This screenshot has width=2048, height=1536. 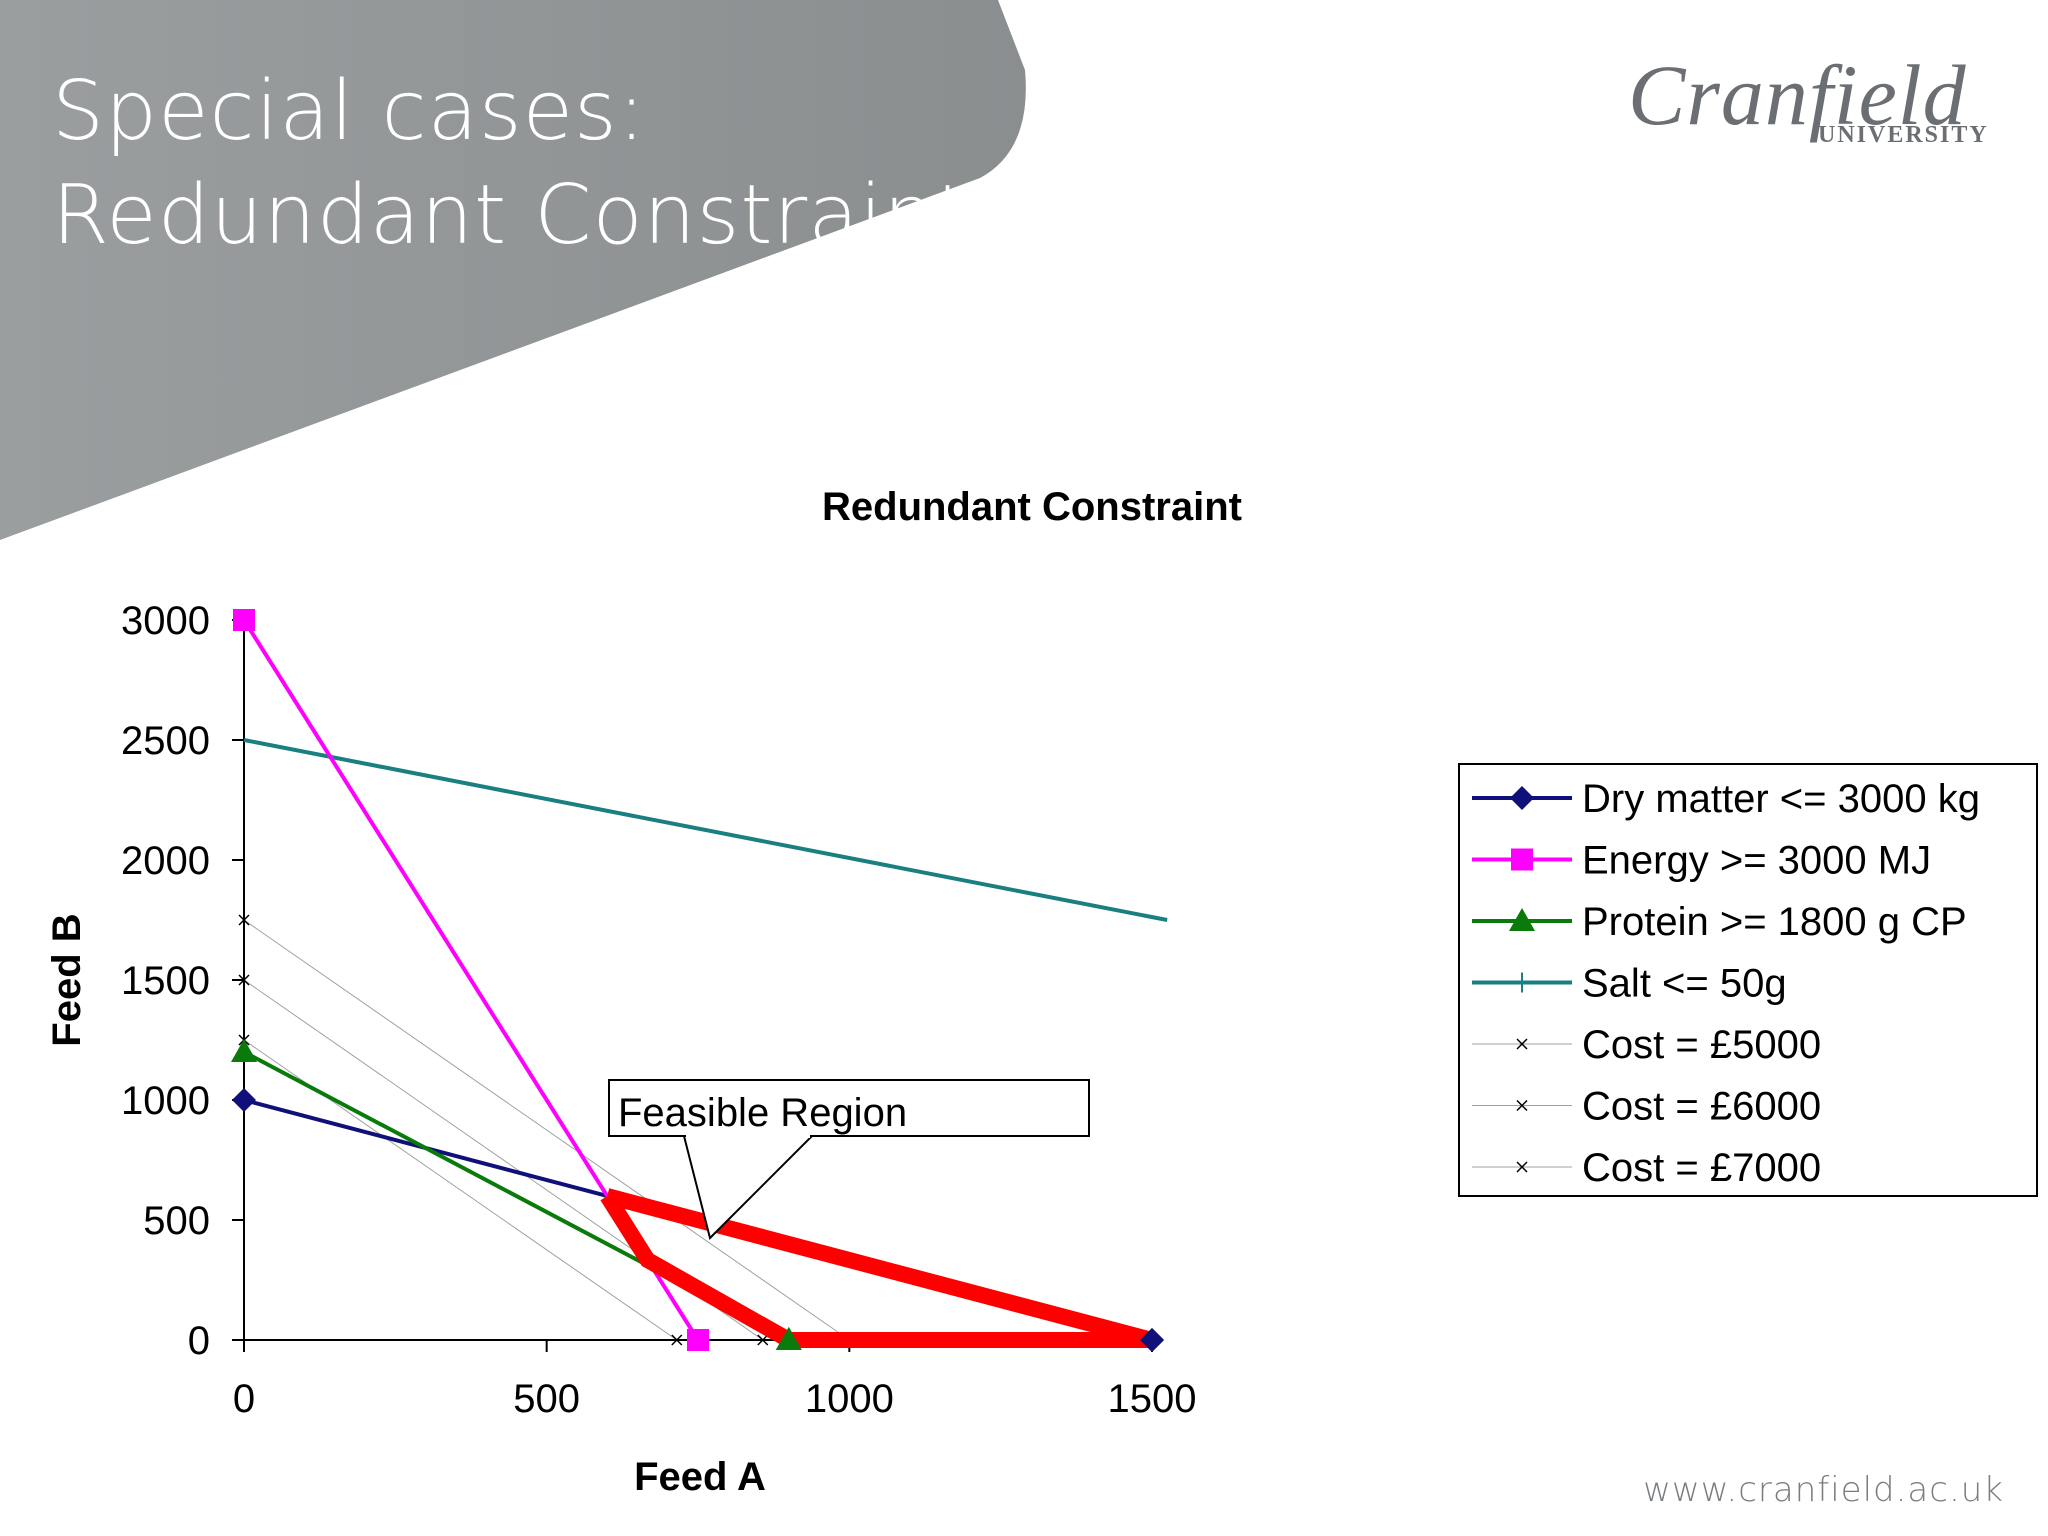 I want to click on feasible-region-outline, so click(x=877, y=1268).